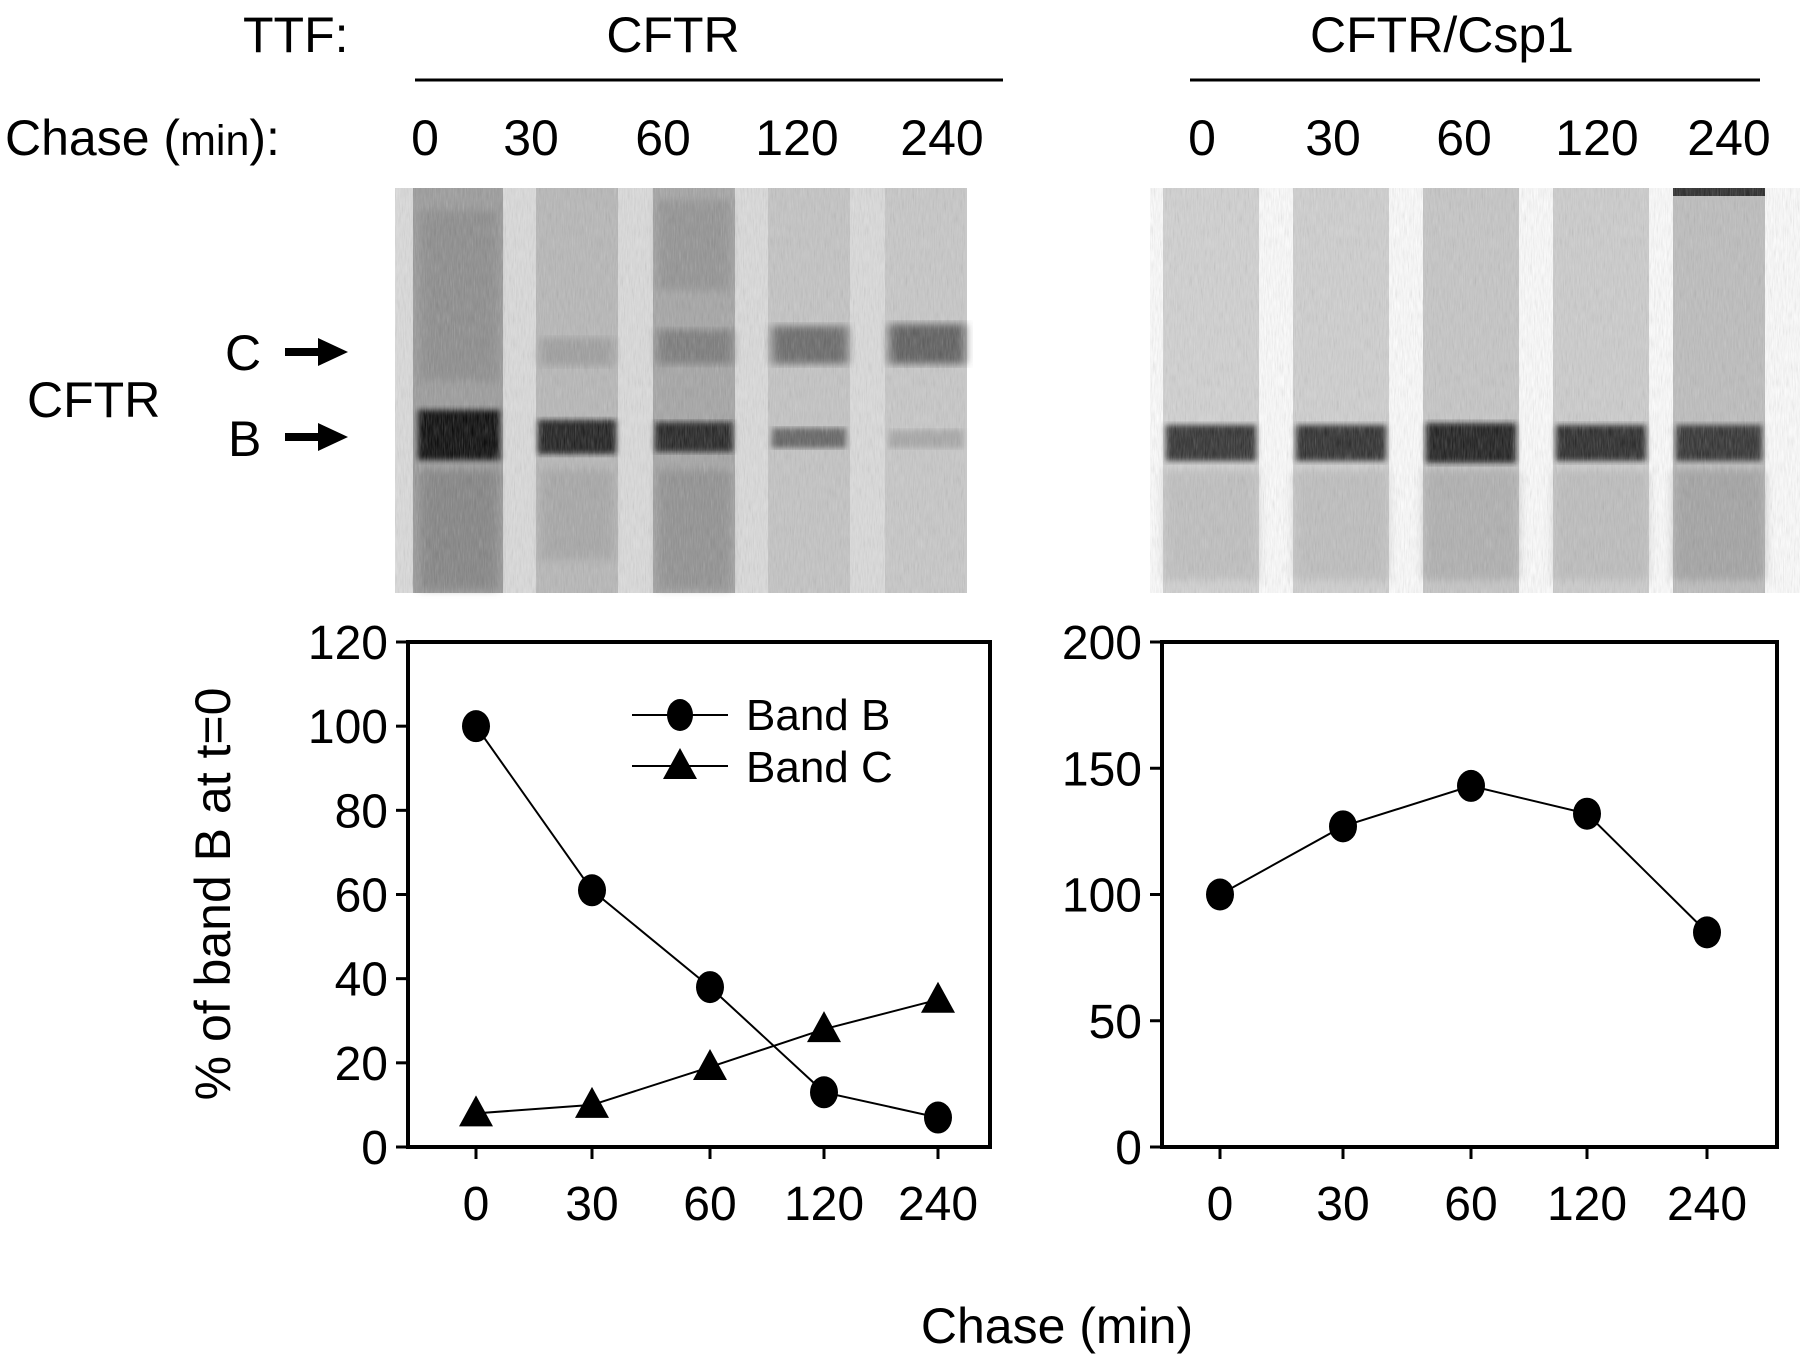 Image resolution: width=1800 pixels, height=1370 pixels. I want to click on timepoints-left: 0 30 60 120 240, so click(697, 138).